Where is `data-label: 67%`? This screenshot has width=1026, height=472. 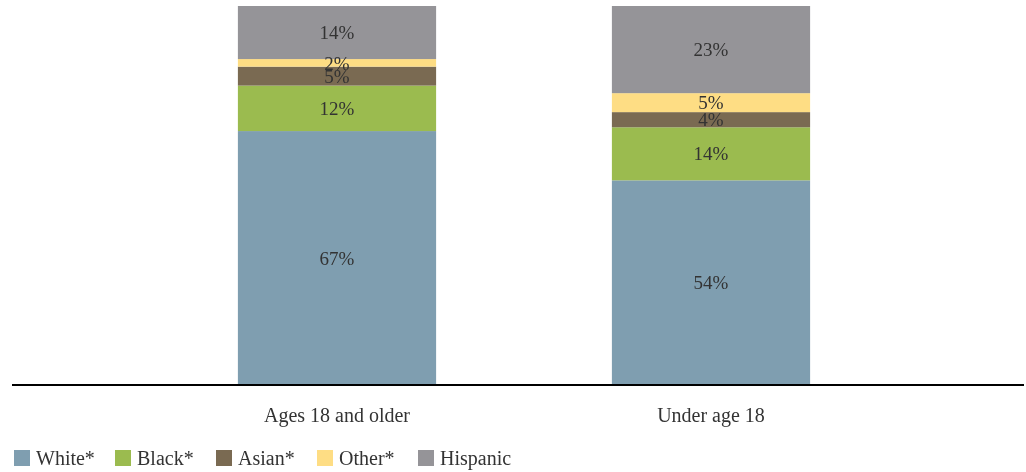
data-label: 67% is located at coordinates (337, 258).